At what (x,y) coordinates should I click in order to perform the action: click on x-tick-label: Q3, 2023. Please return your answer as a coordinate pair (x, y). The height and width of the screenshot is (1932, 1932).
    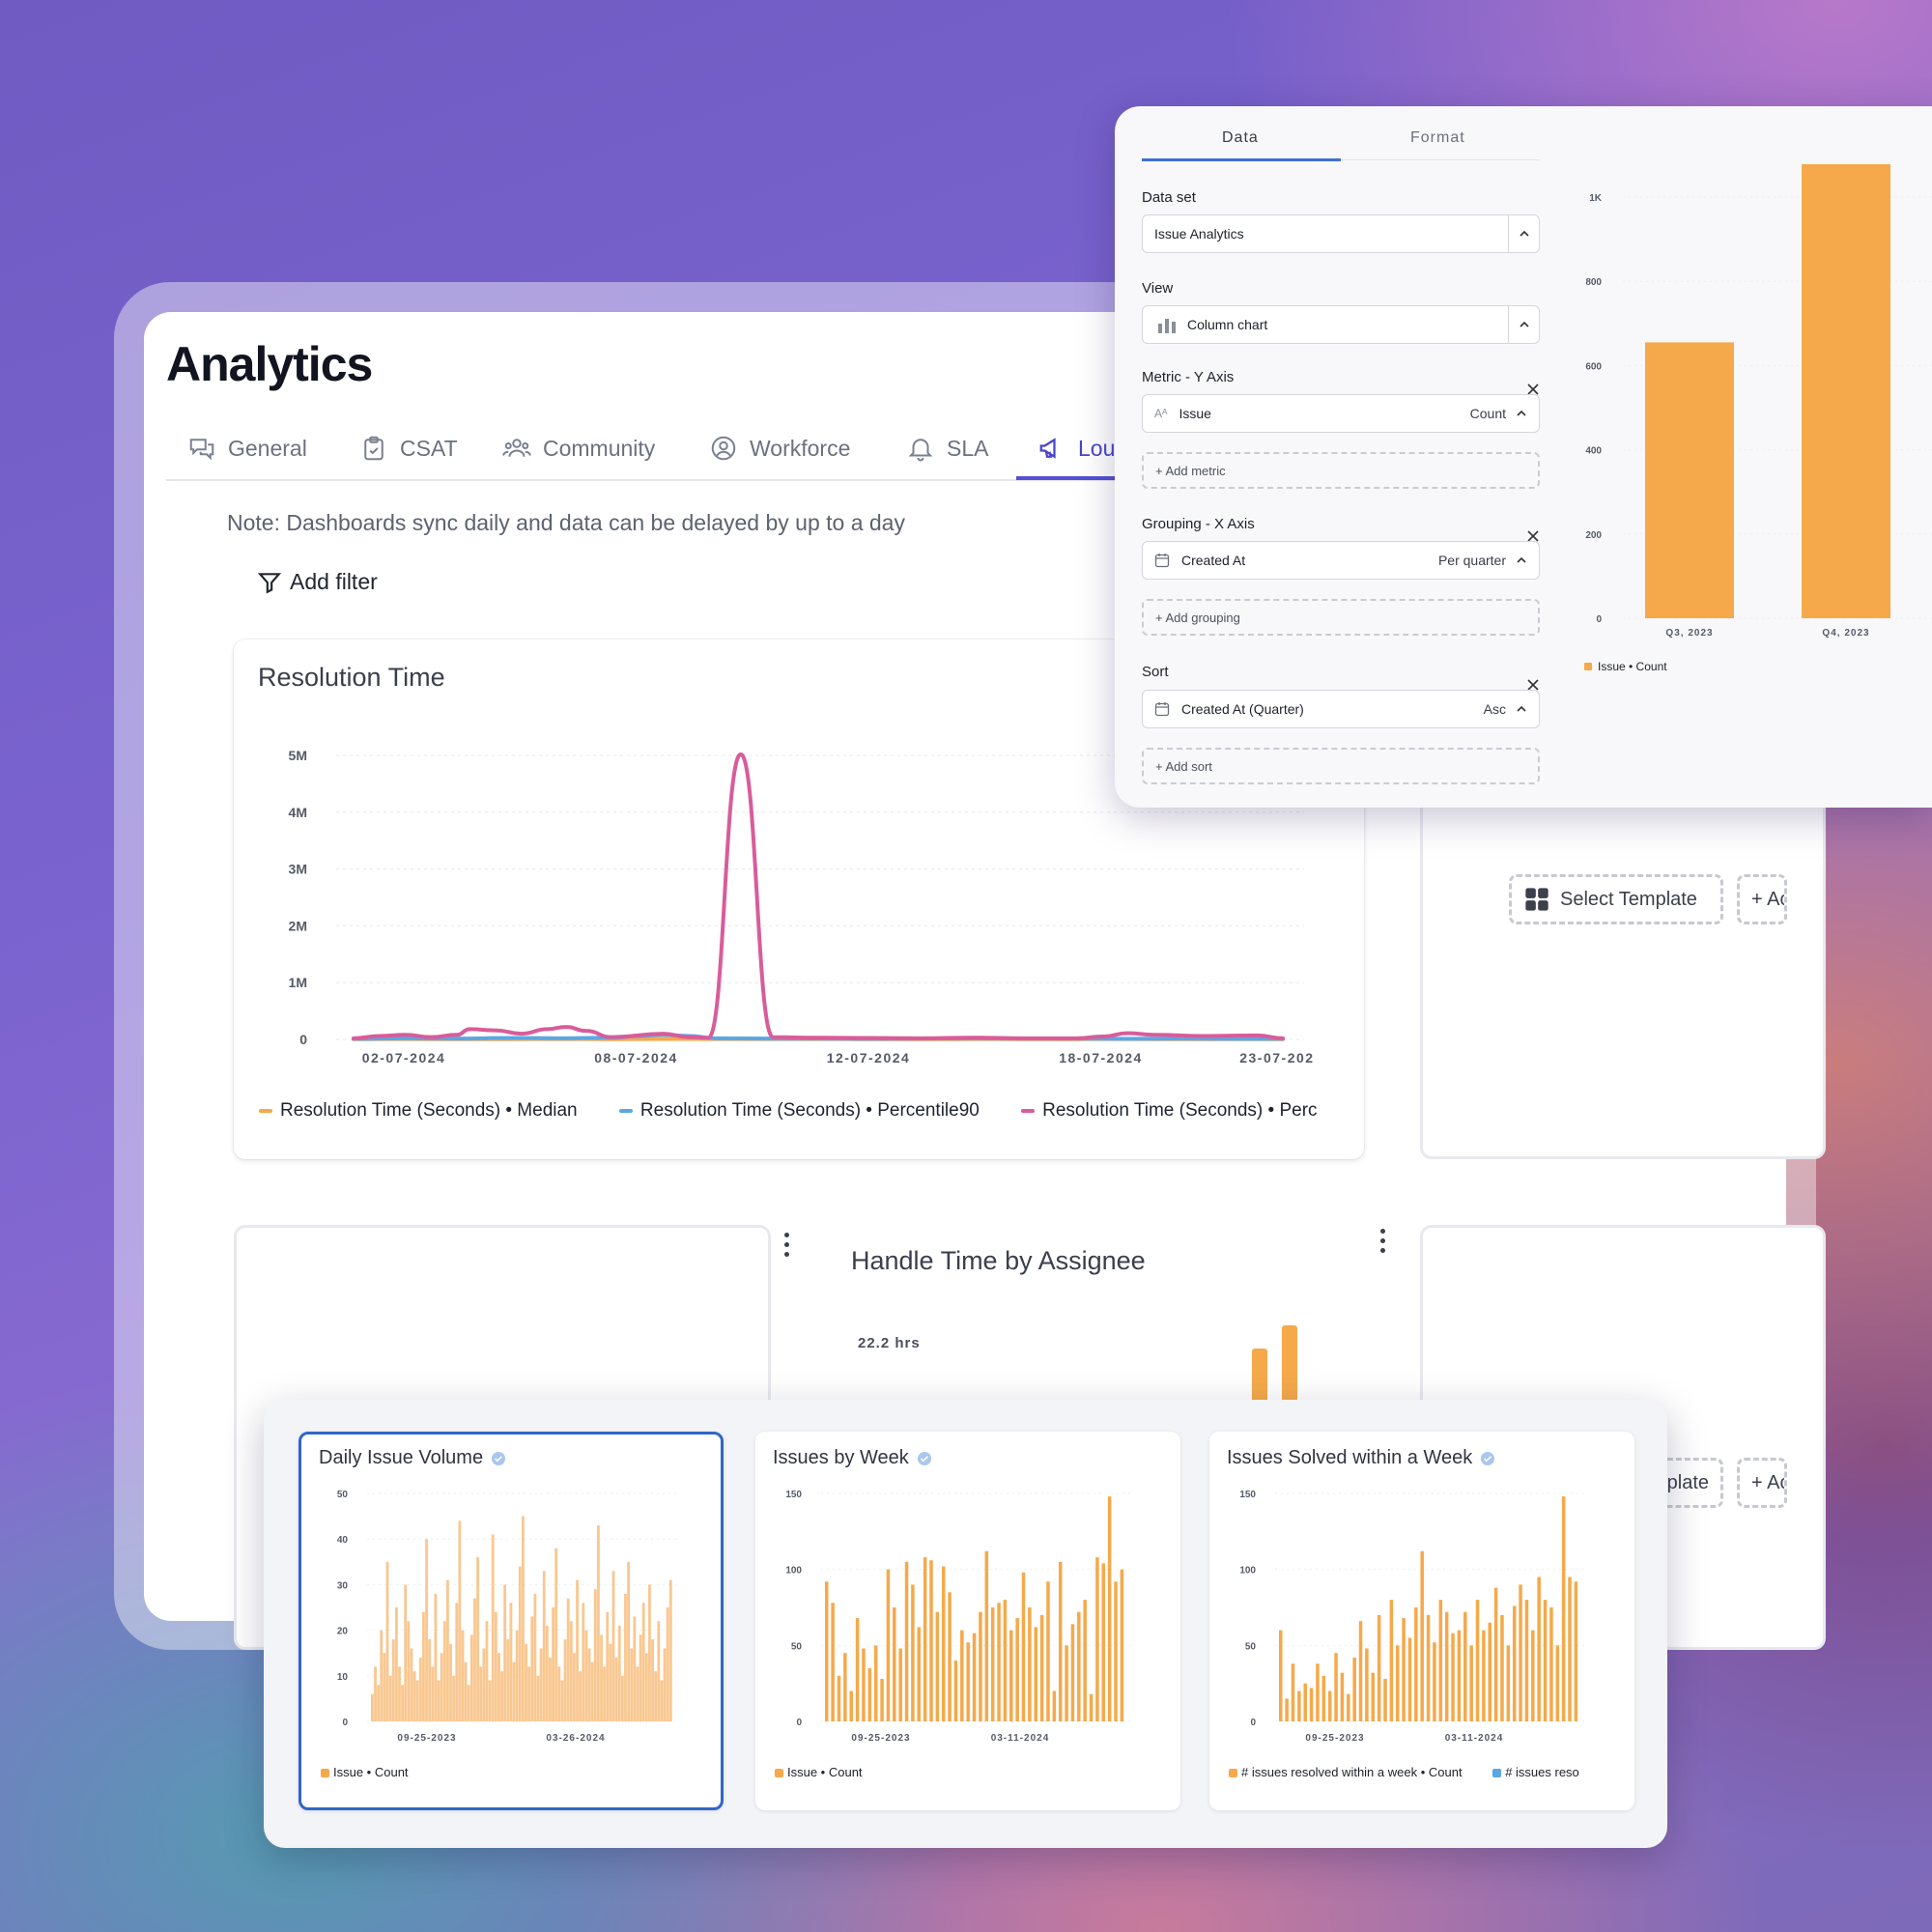
    Looking at the image, I should click on (1689, 633).